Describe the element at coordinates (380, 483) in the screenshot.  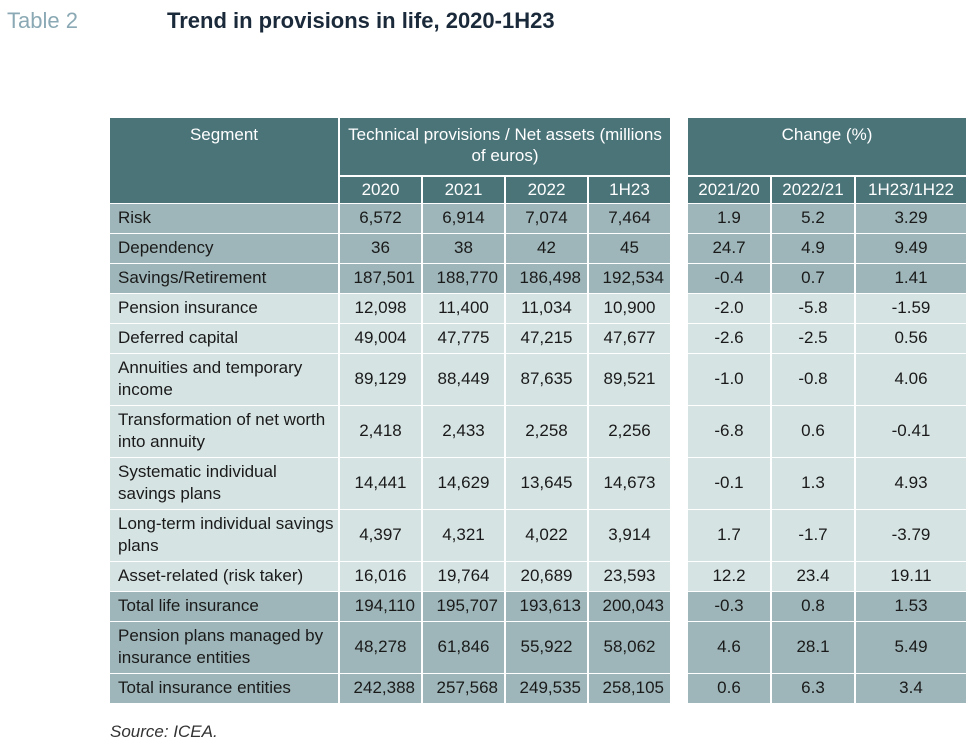
I see `provision-value: 14,441` at that location.